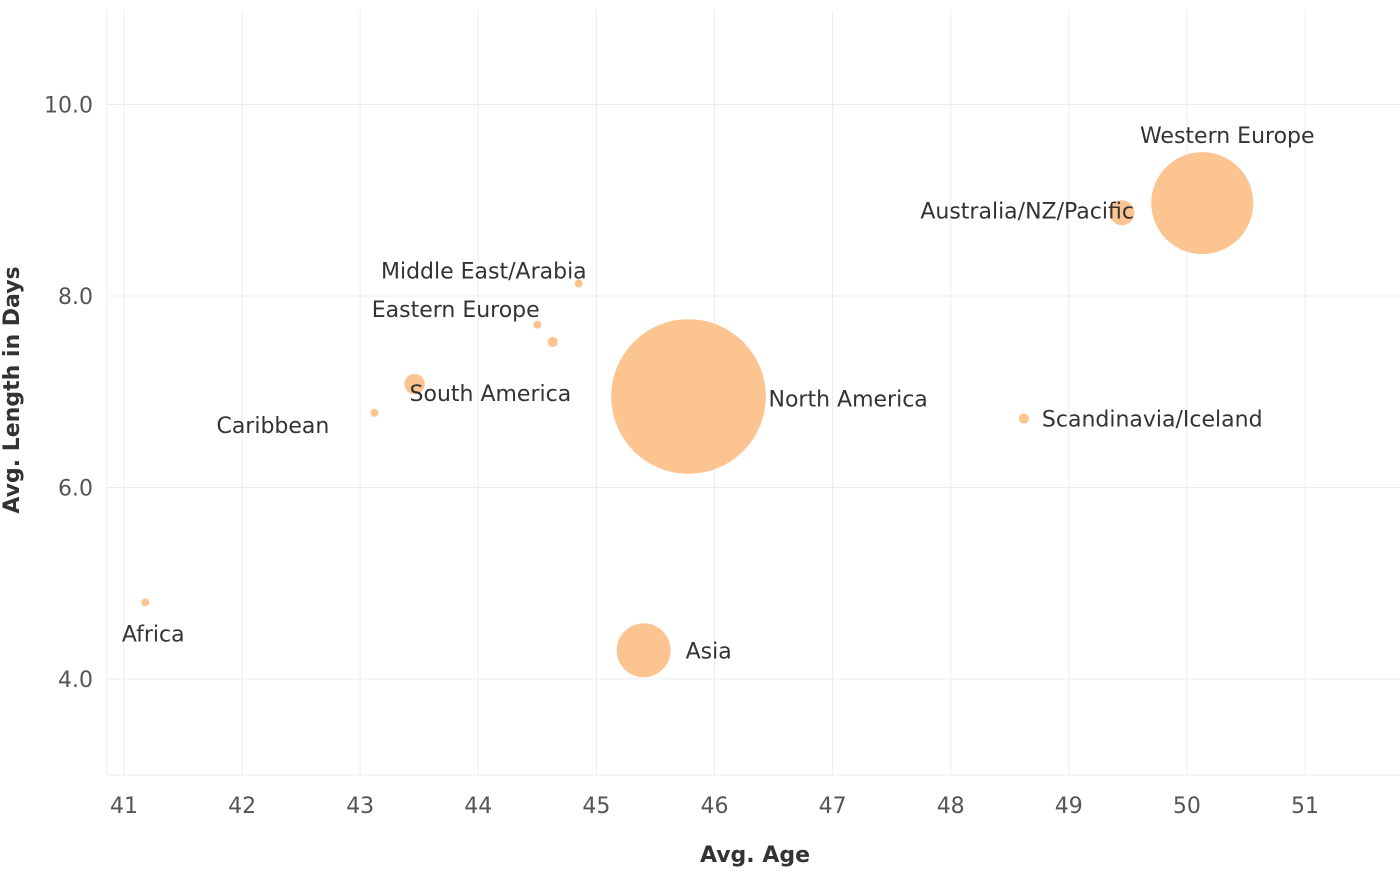 The image size is (1400, 873). Describe the element at coordinates (755, 855) in the screenshot. I see `x-axis-title: Avg. Age` at that location.